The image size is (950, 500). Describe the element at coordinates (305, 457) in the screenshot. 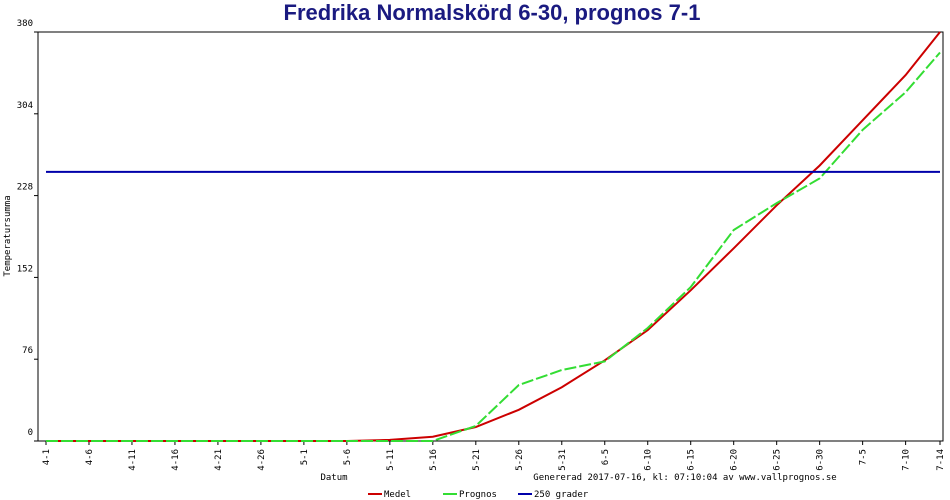

I see `x-tick-label: 5-1` at that location.